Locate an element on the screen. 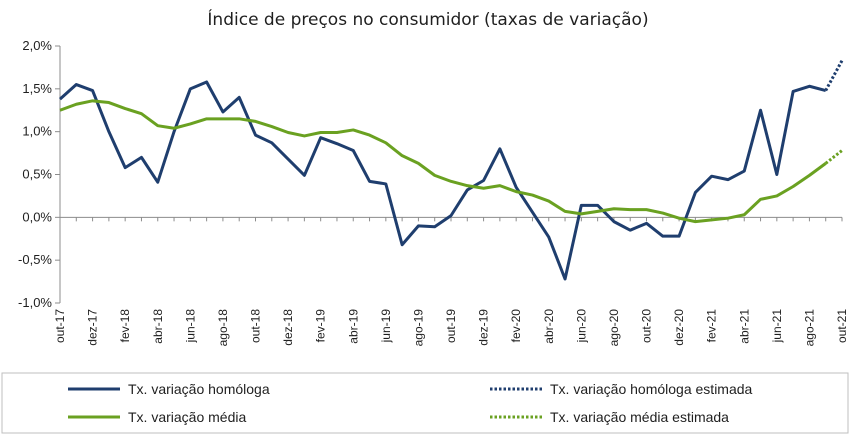 The image size is (851, 436). x-tick-label: jun-19 is located at coordinates (386, 326).